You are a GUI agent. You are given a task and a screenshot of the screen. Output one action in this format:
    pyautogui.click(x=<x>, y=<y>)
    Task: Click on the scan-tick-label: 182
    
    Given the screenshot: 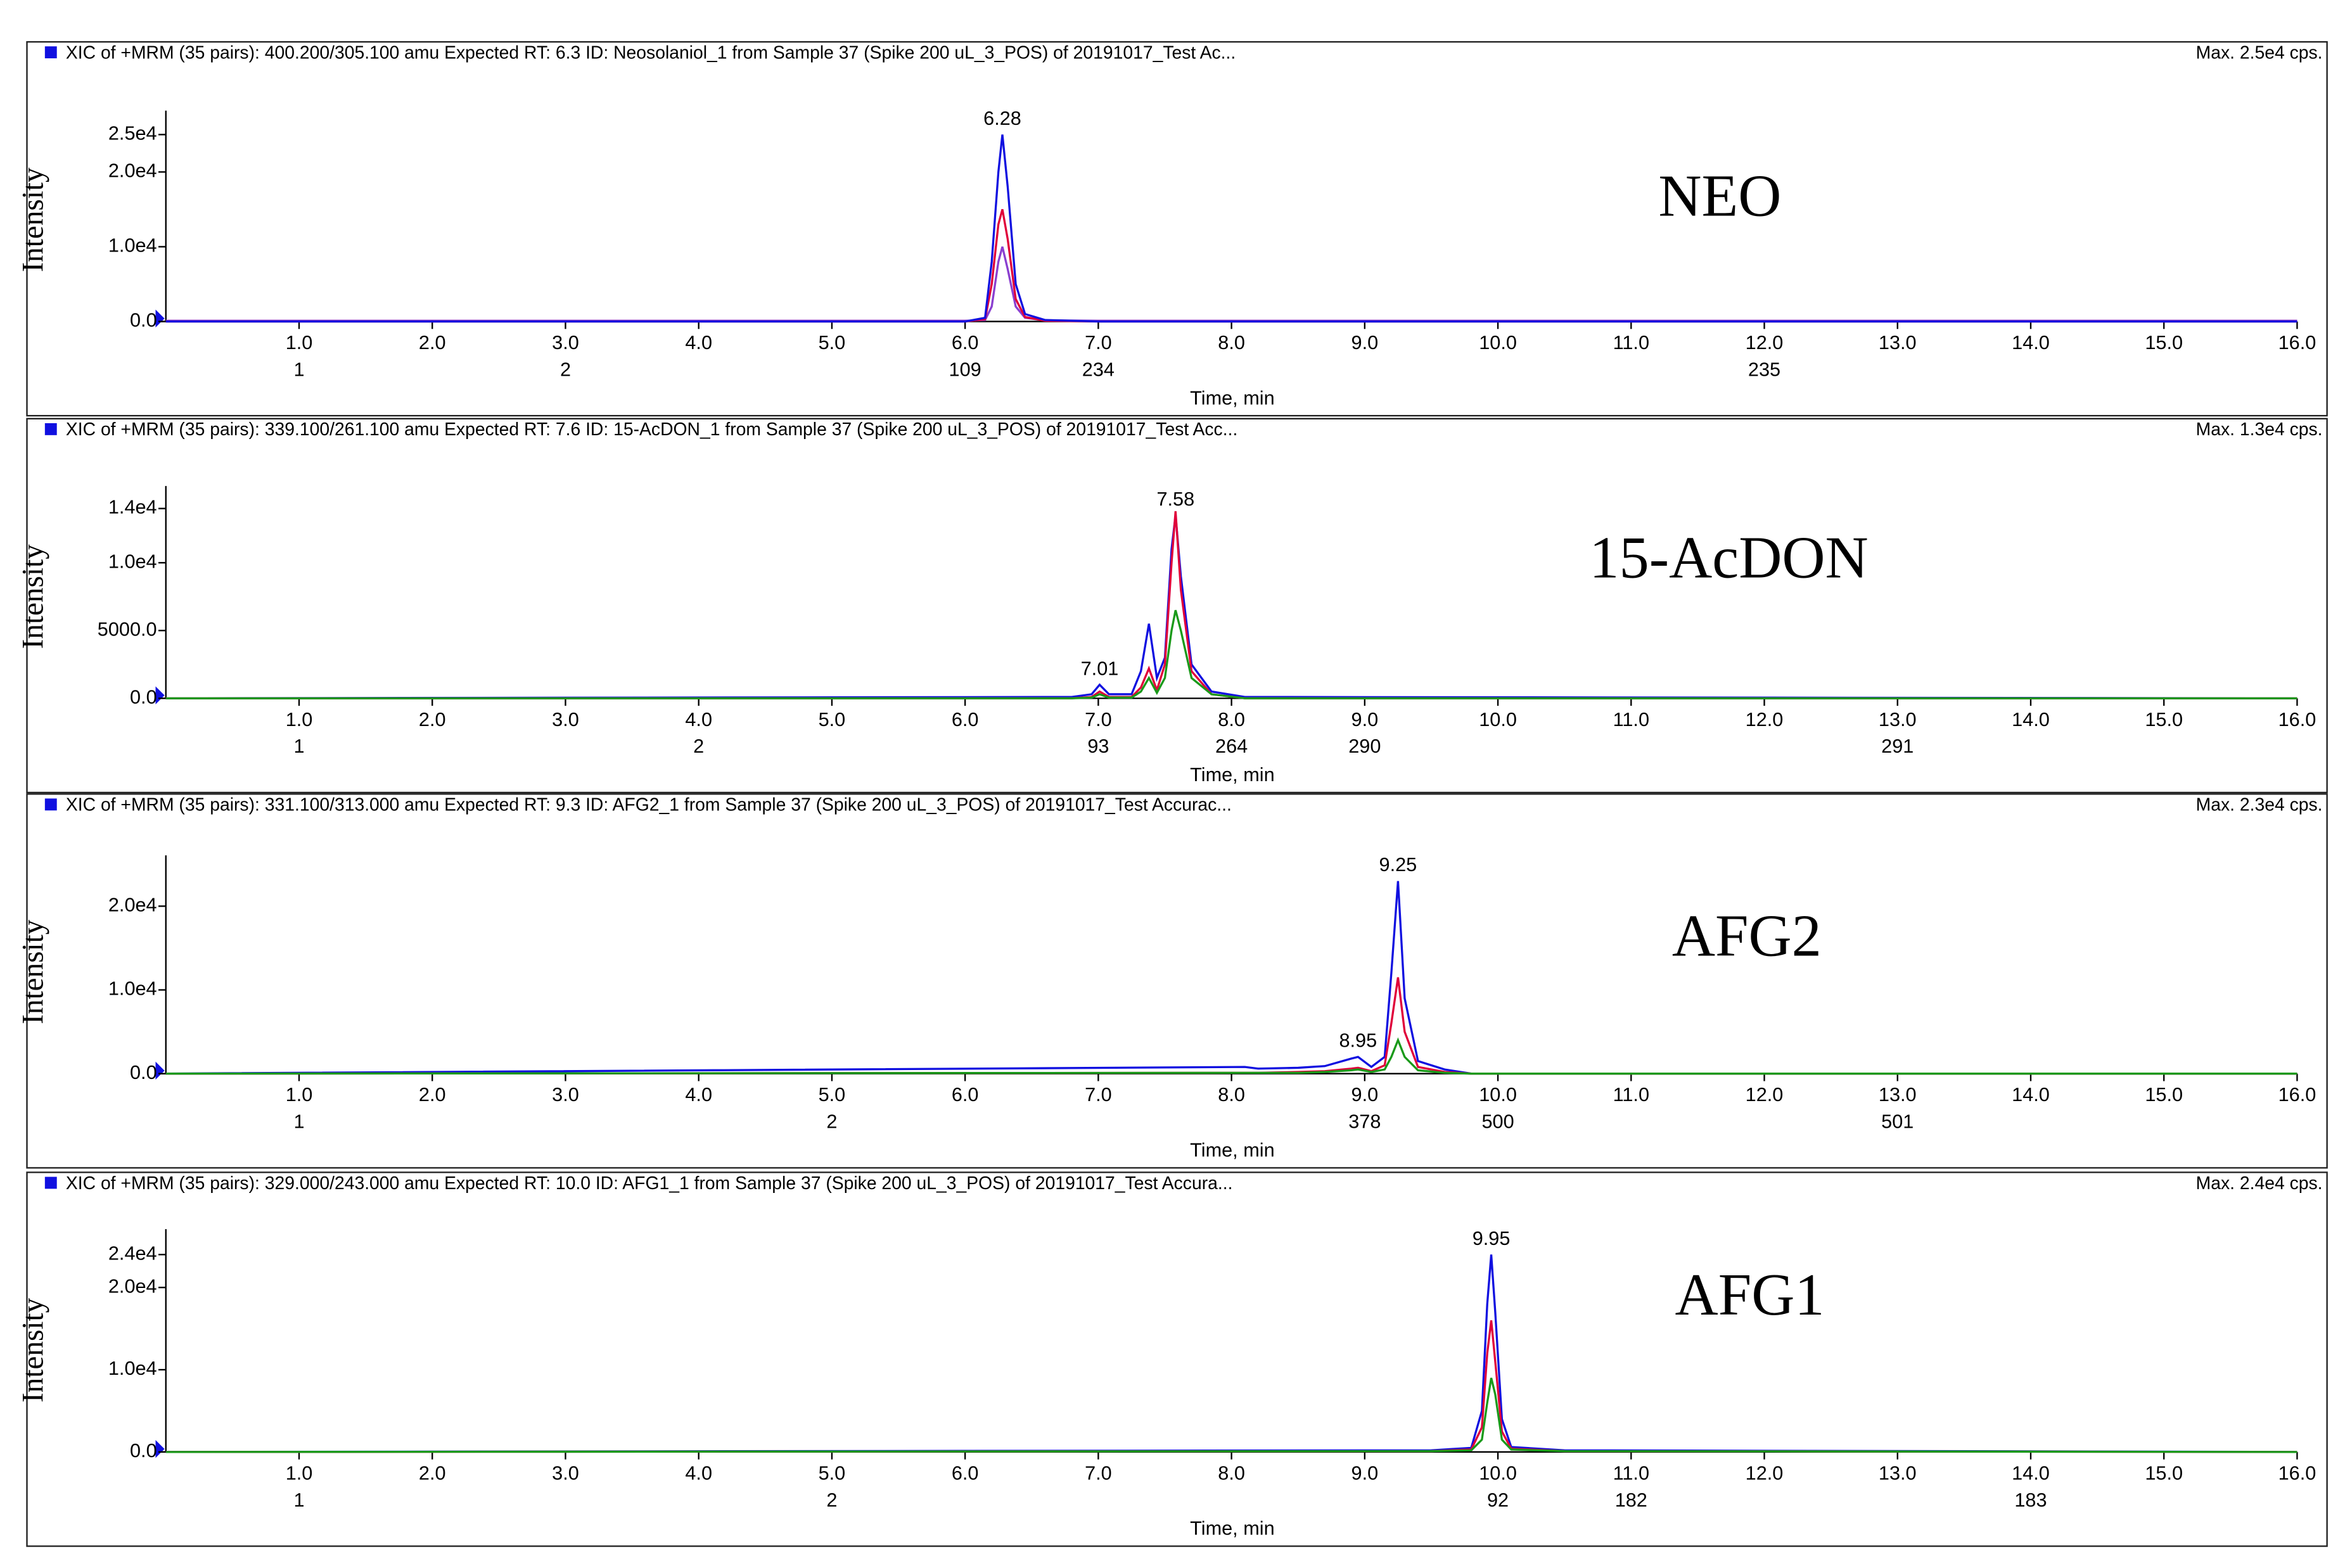 What is the action you would take?
    pyautogui.click(x=1631, y=1500)
    